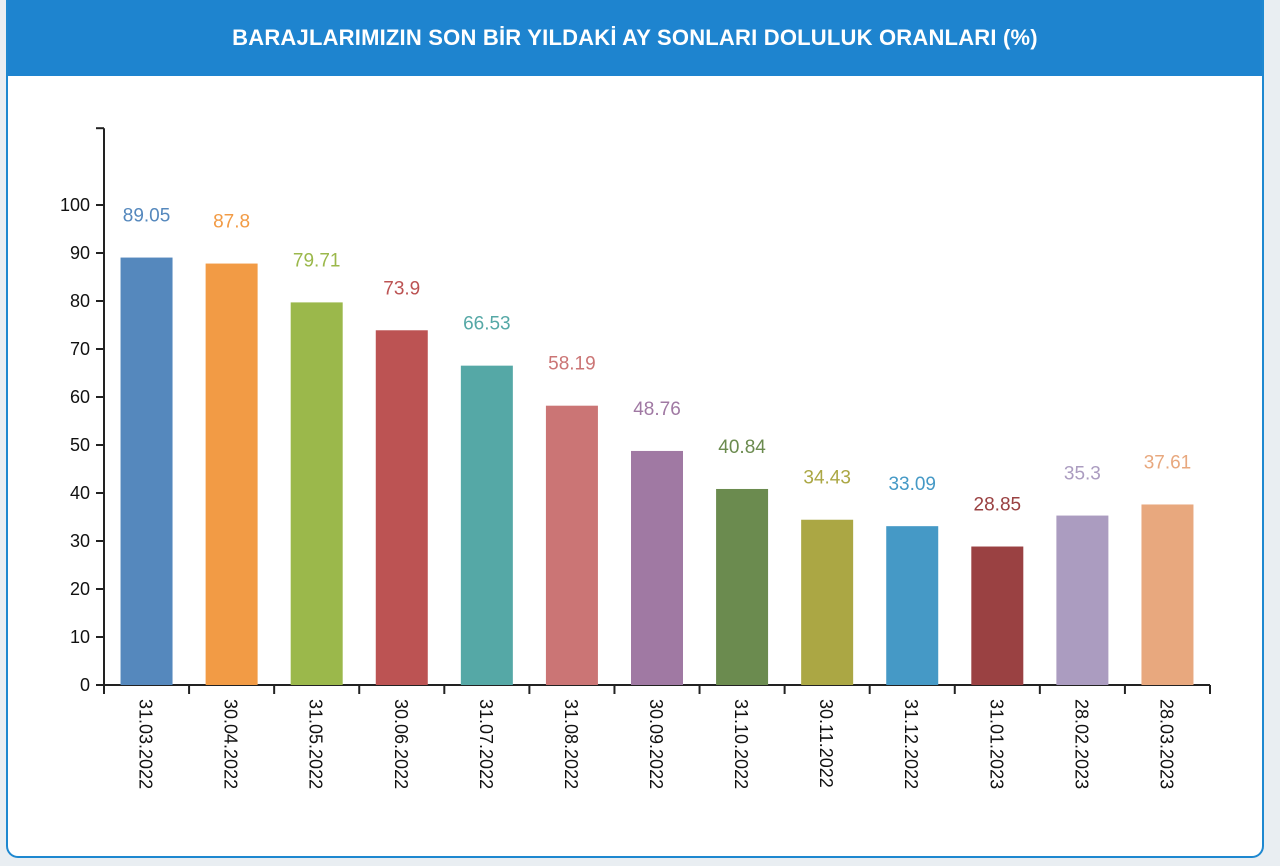  I want to click on x-tick-label: 31.10.2022, so click(741, 744).